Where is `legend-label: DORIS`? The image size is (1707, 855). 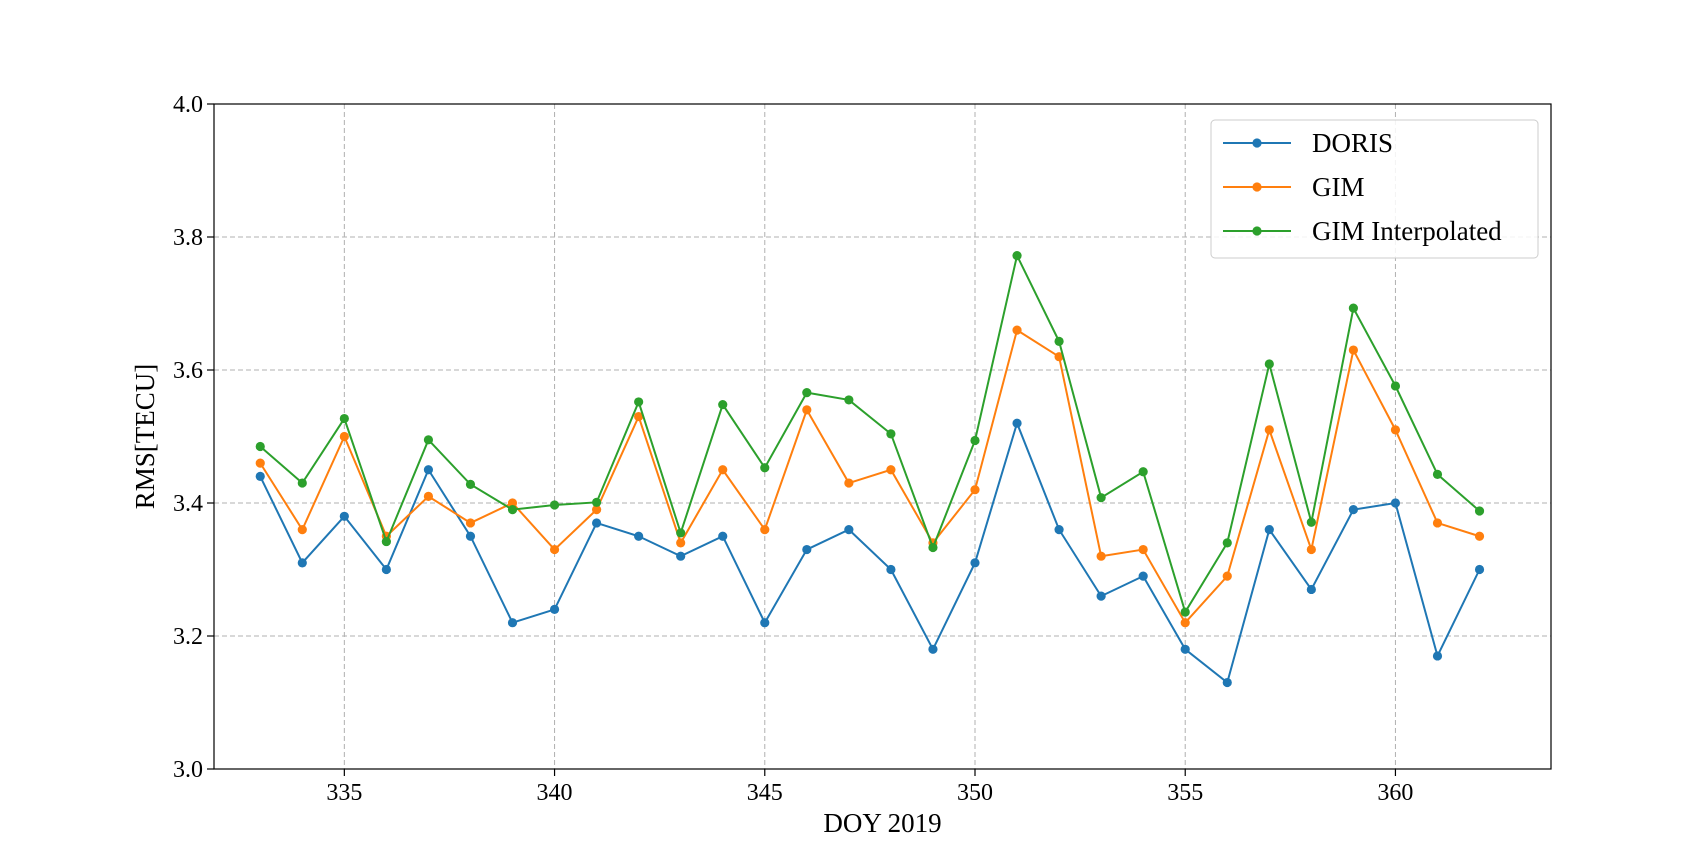 legend-label: DORIS is located at coordinates (1352, 143).